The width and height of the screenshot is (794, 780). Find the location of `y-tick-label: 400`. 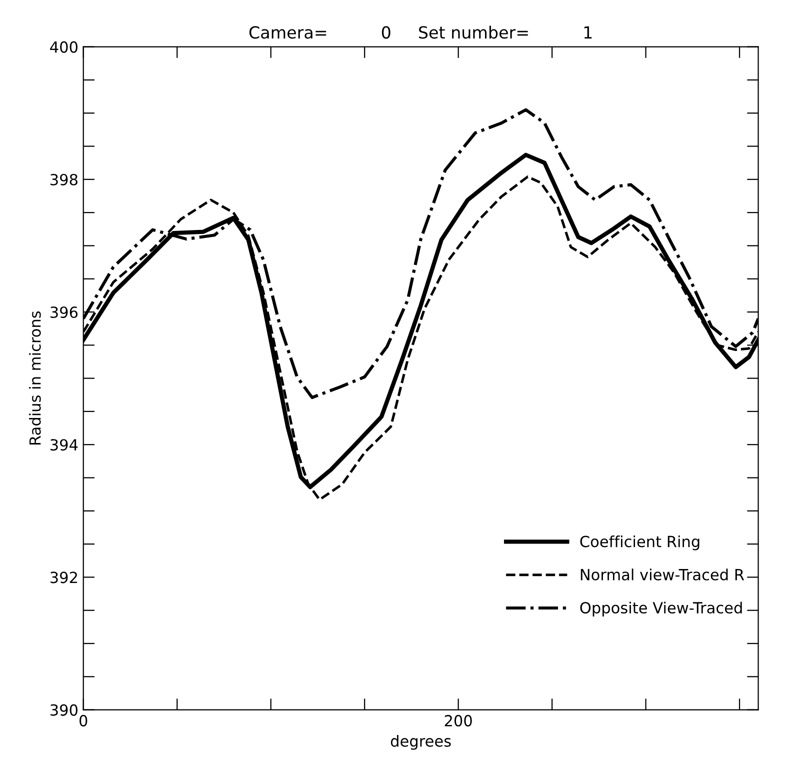

y-tick-label: 400 is located at coordinates (64, 47).